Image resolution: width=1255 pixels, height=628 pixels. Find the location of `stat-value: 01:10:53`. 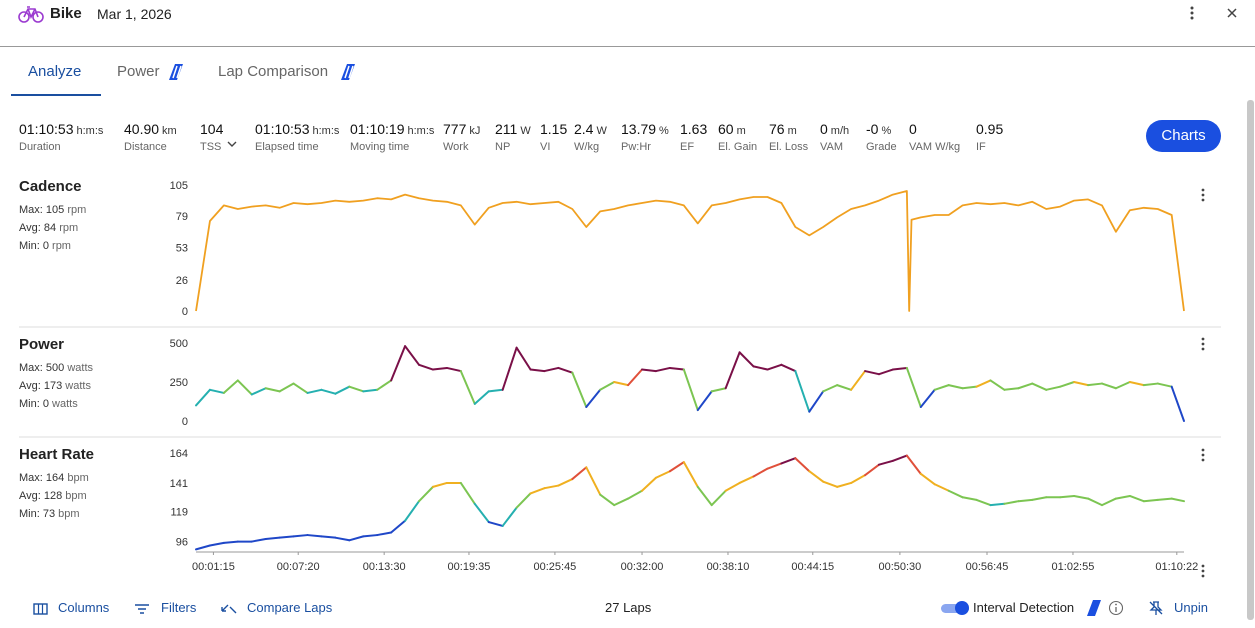

stat-value: 01:10:53 is located at coordinates (46, 129).